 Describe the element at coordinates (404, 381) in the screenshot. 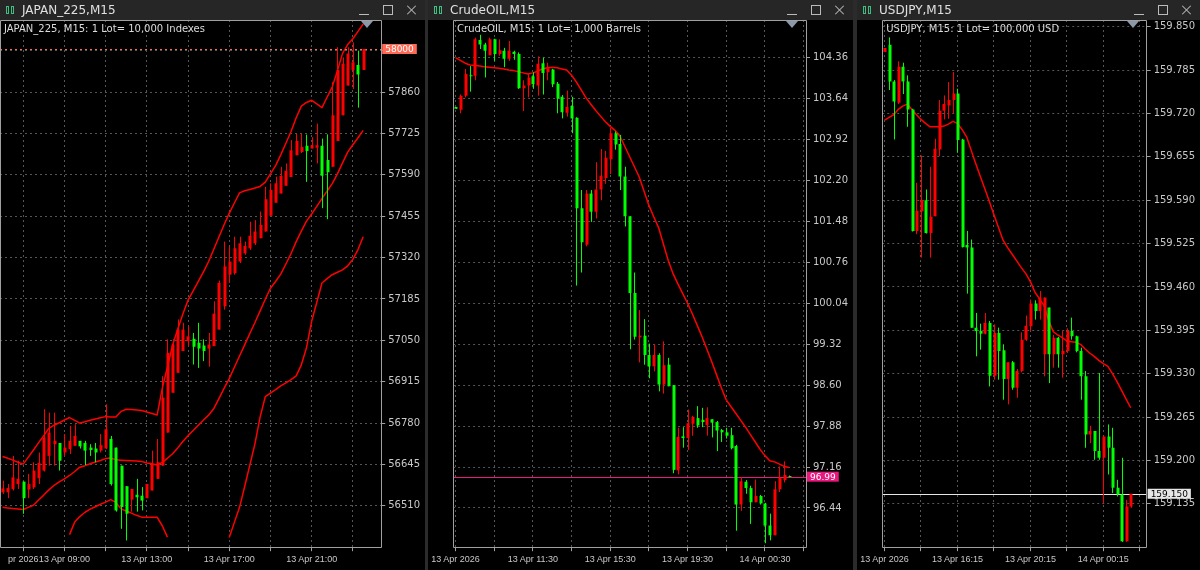

I see `y-tick-label: 56915` at that location.